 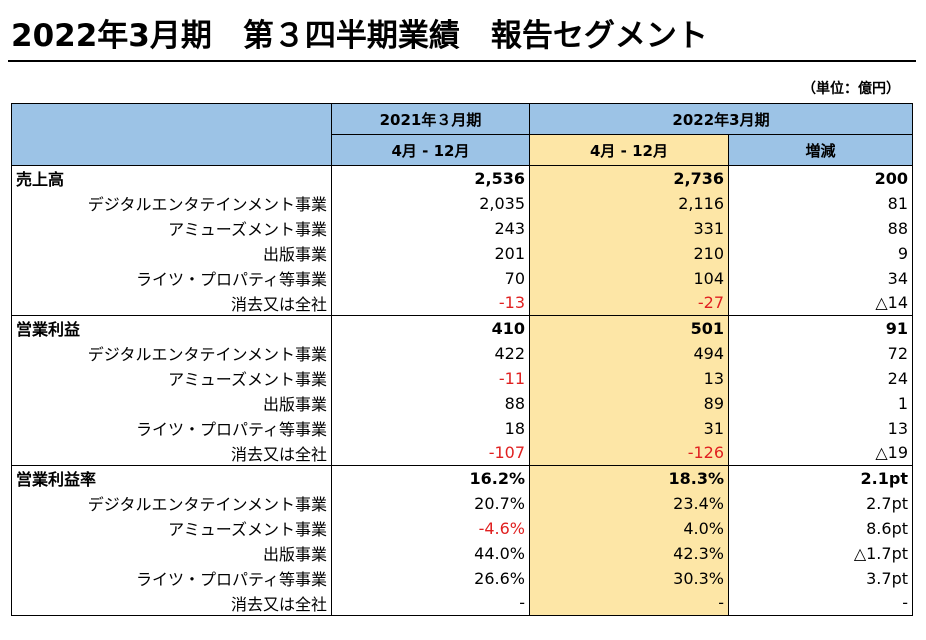 I want to click on value-cell: 243, so click(x=430, y=228).